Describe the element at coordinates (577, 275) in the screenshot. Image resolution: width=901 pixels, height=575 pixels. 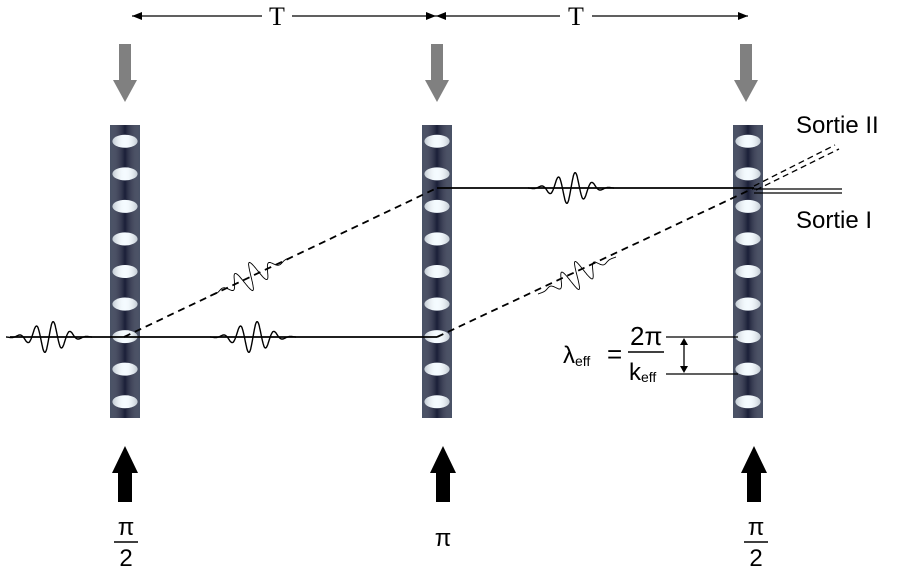
I see `wave-packet-lower-diagonal` at that location.